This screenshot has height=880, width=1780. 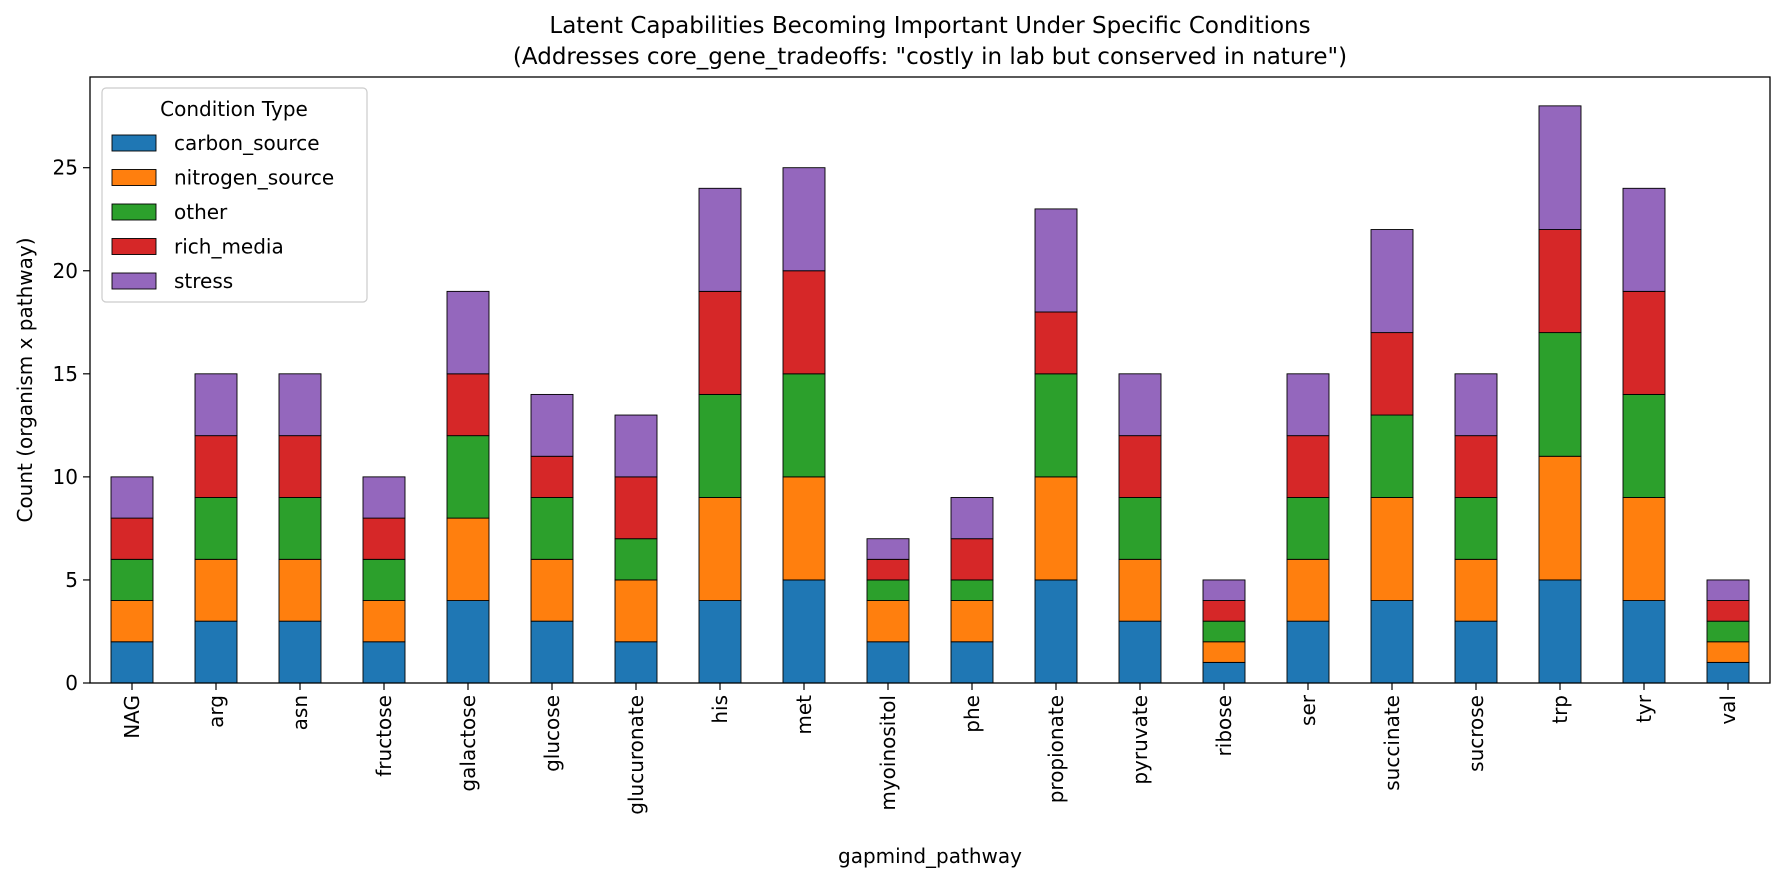 I want to click on x-tick-label-myoinositol: myoinositol, so click(x=888, y=753).